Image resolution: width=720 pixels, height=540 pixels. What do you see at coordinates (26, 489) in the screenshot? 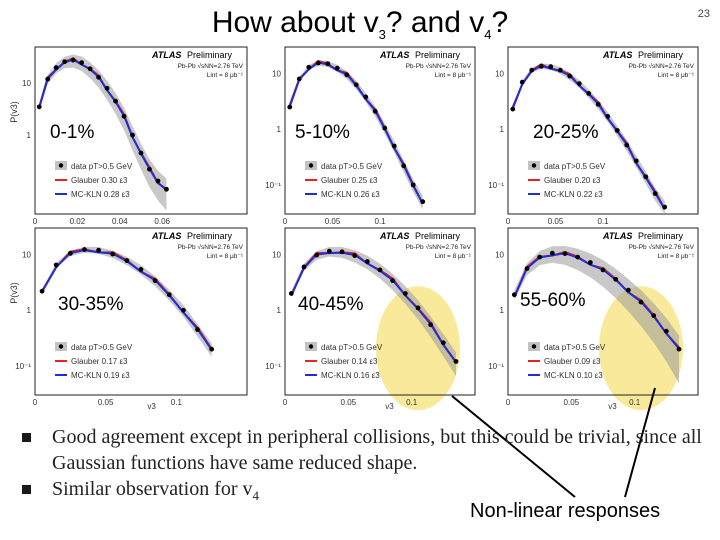
I see `bullet-square-icon` at bounding box center [26, 489].